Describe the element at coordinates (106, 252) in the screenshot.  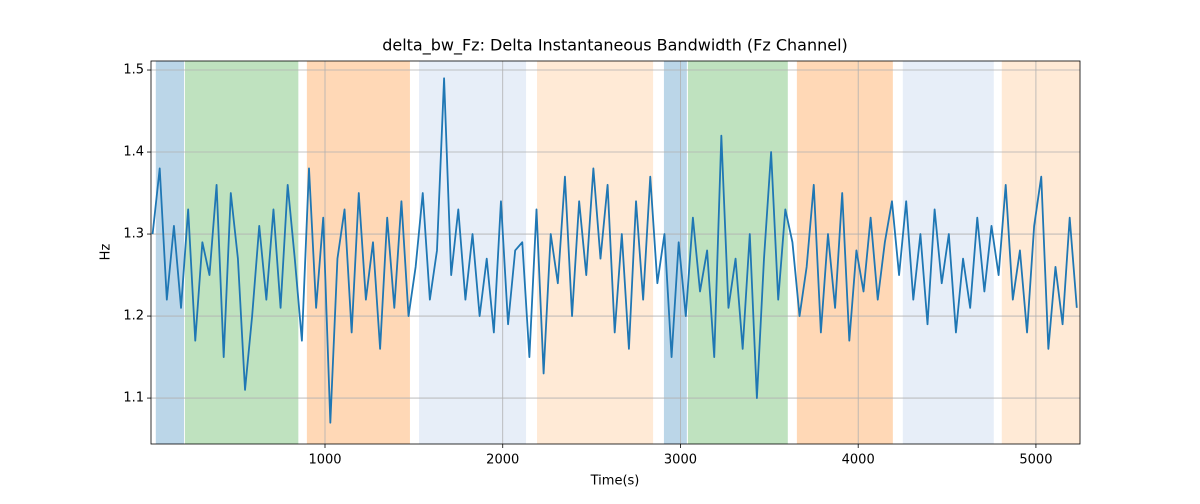
I see `y-axis-label: Hz` at that location.